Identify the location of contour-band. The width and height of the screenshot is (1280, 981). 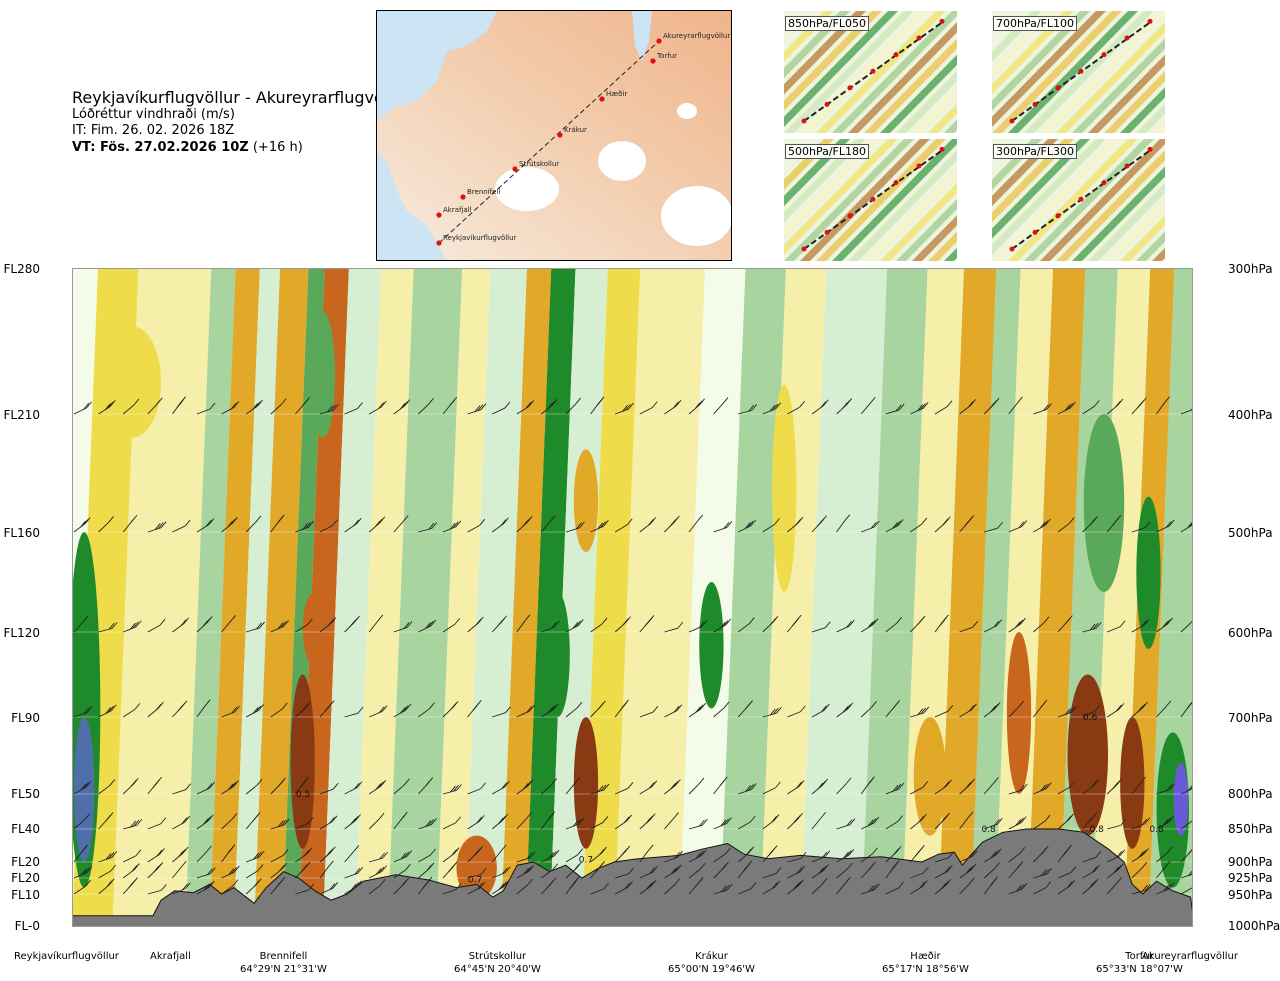
(1024, 597).